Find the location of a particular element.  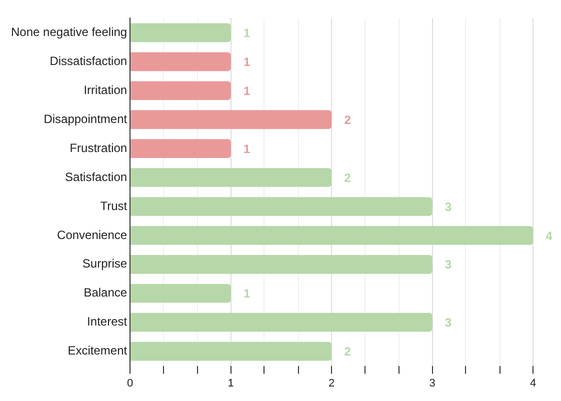

y-tick-label: Frustration is located at coordinates (99, 147).